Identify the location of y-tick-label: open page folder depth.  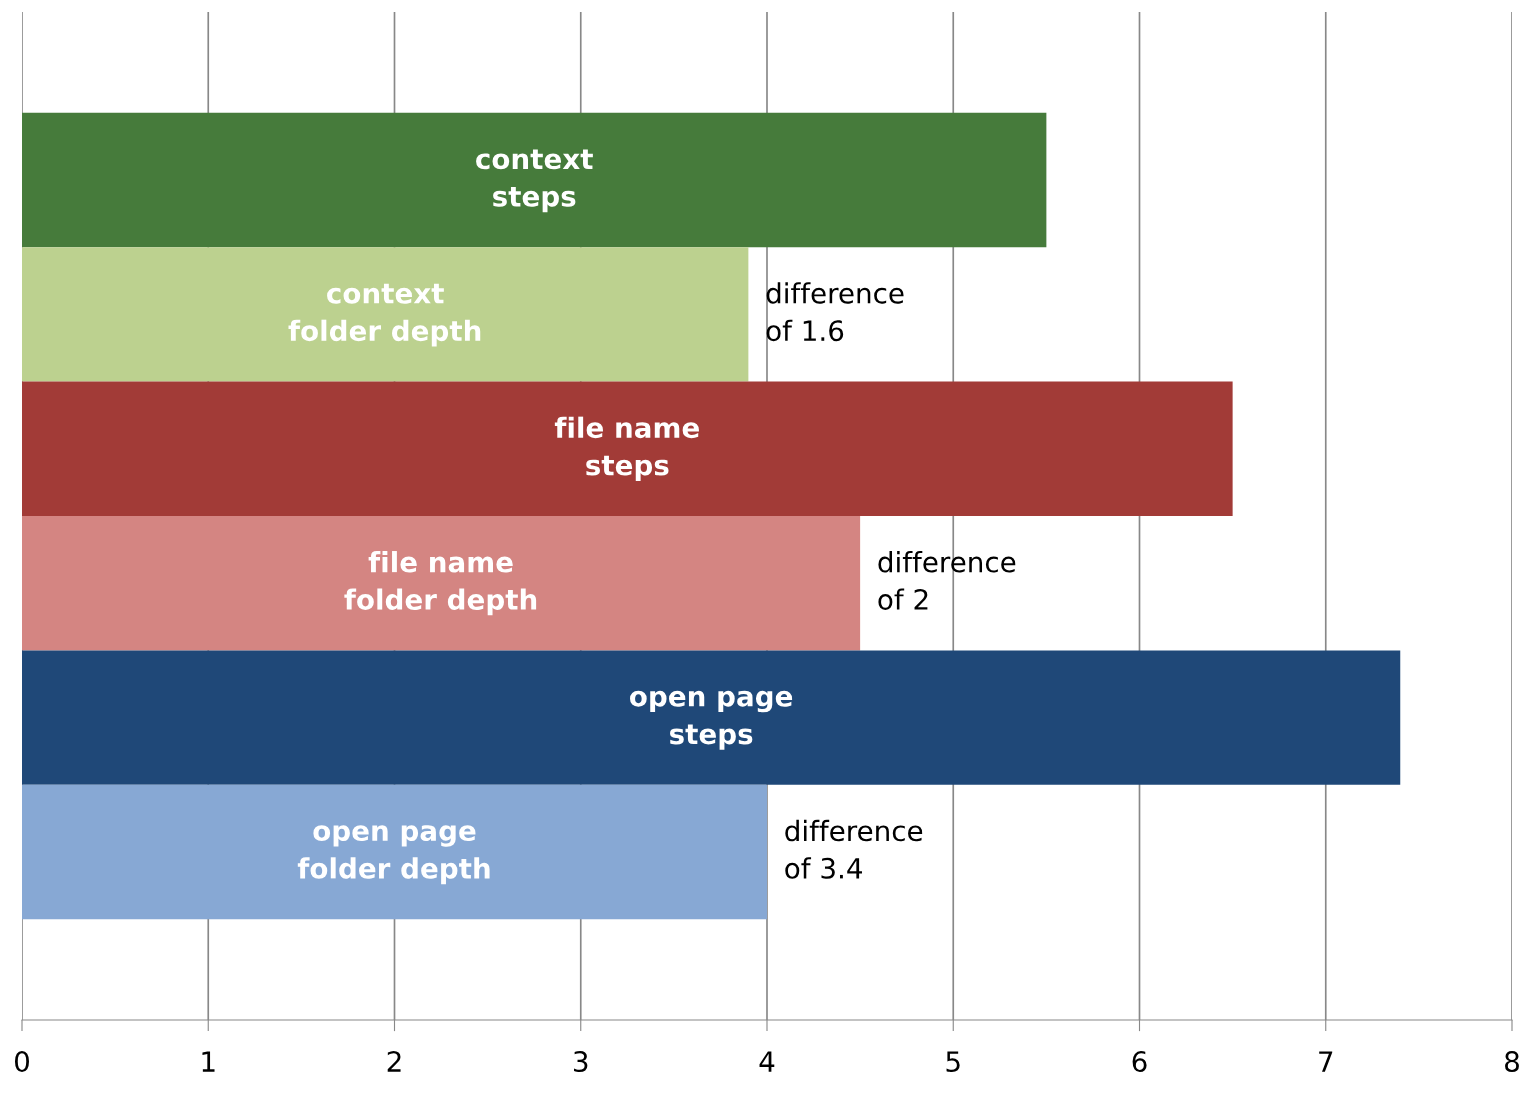
(393, 855).